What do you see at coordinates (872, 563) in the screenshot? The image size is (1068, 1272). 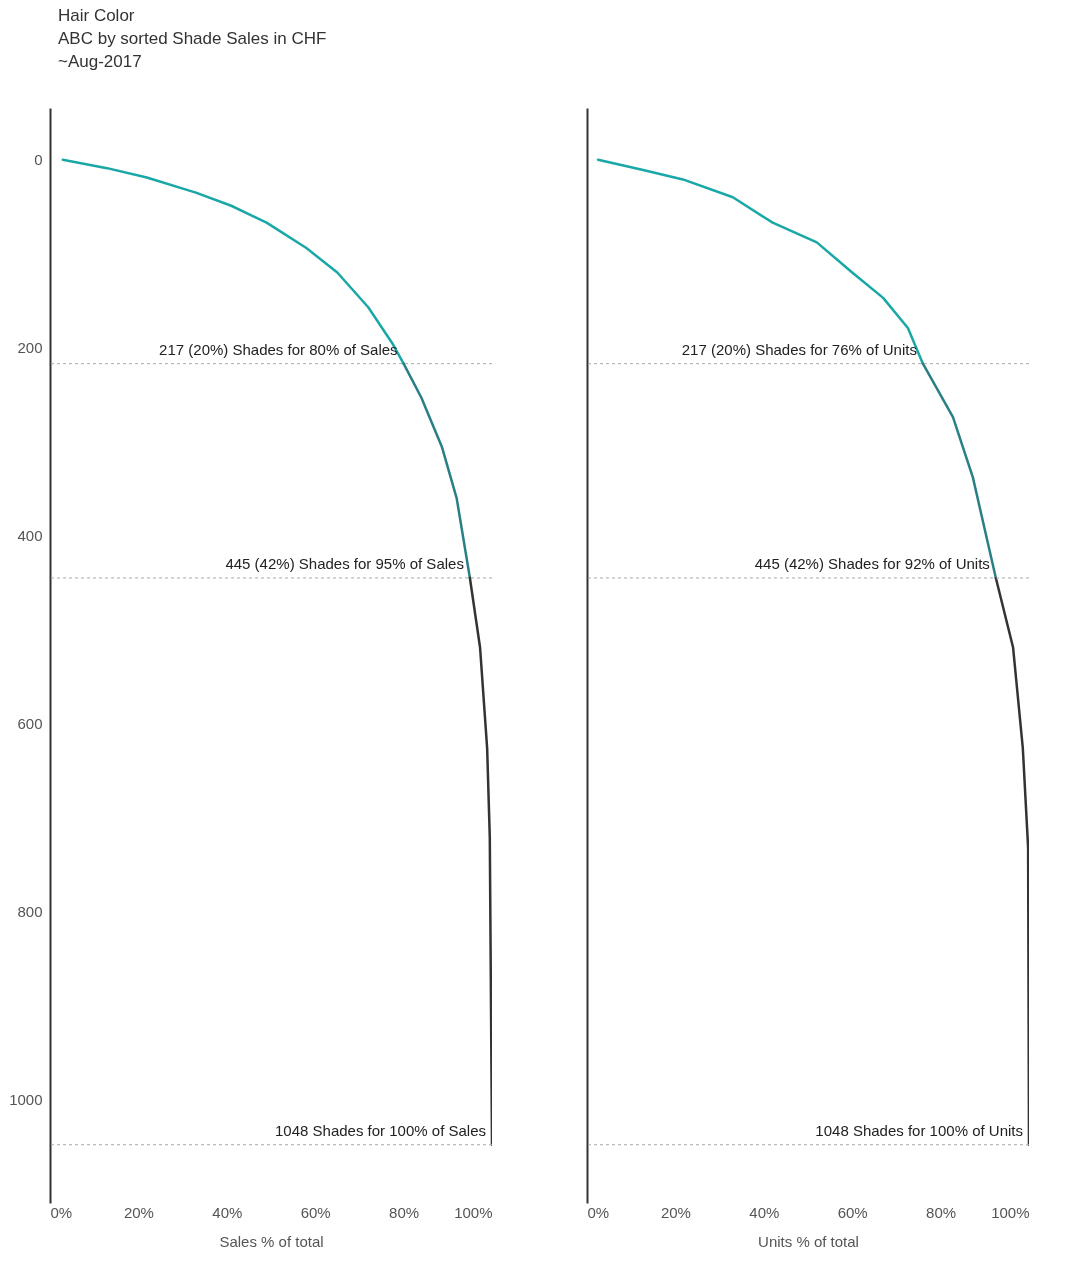 I see `ref-line-label: 445 (42%) Shades for 92% of Units` at bounding box center [872, 563].